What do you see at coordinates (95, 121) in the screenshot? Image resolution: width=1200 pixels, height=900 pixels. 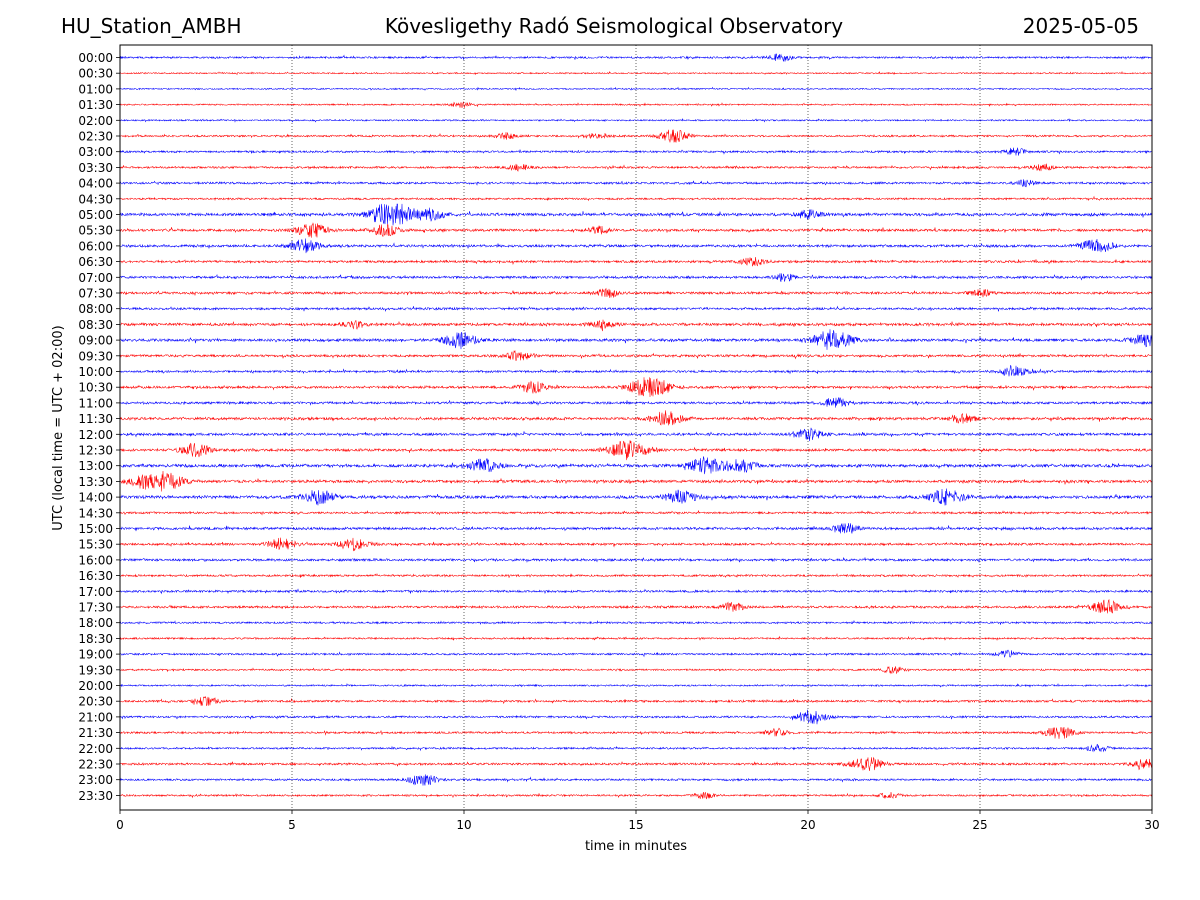 I see `y-tick-label: 02:00` at bounding box center [95, 121].